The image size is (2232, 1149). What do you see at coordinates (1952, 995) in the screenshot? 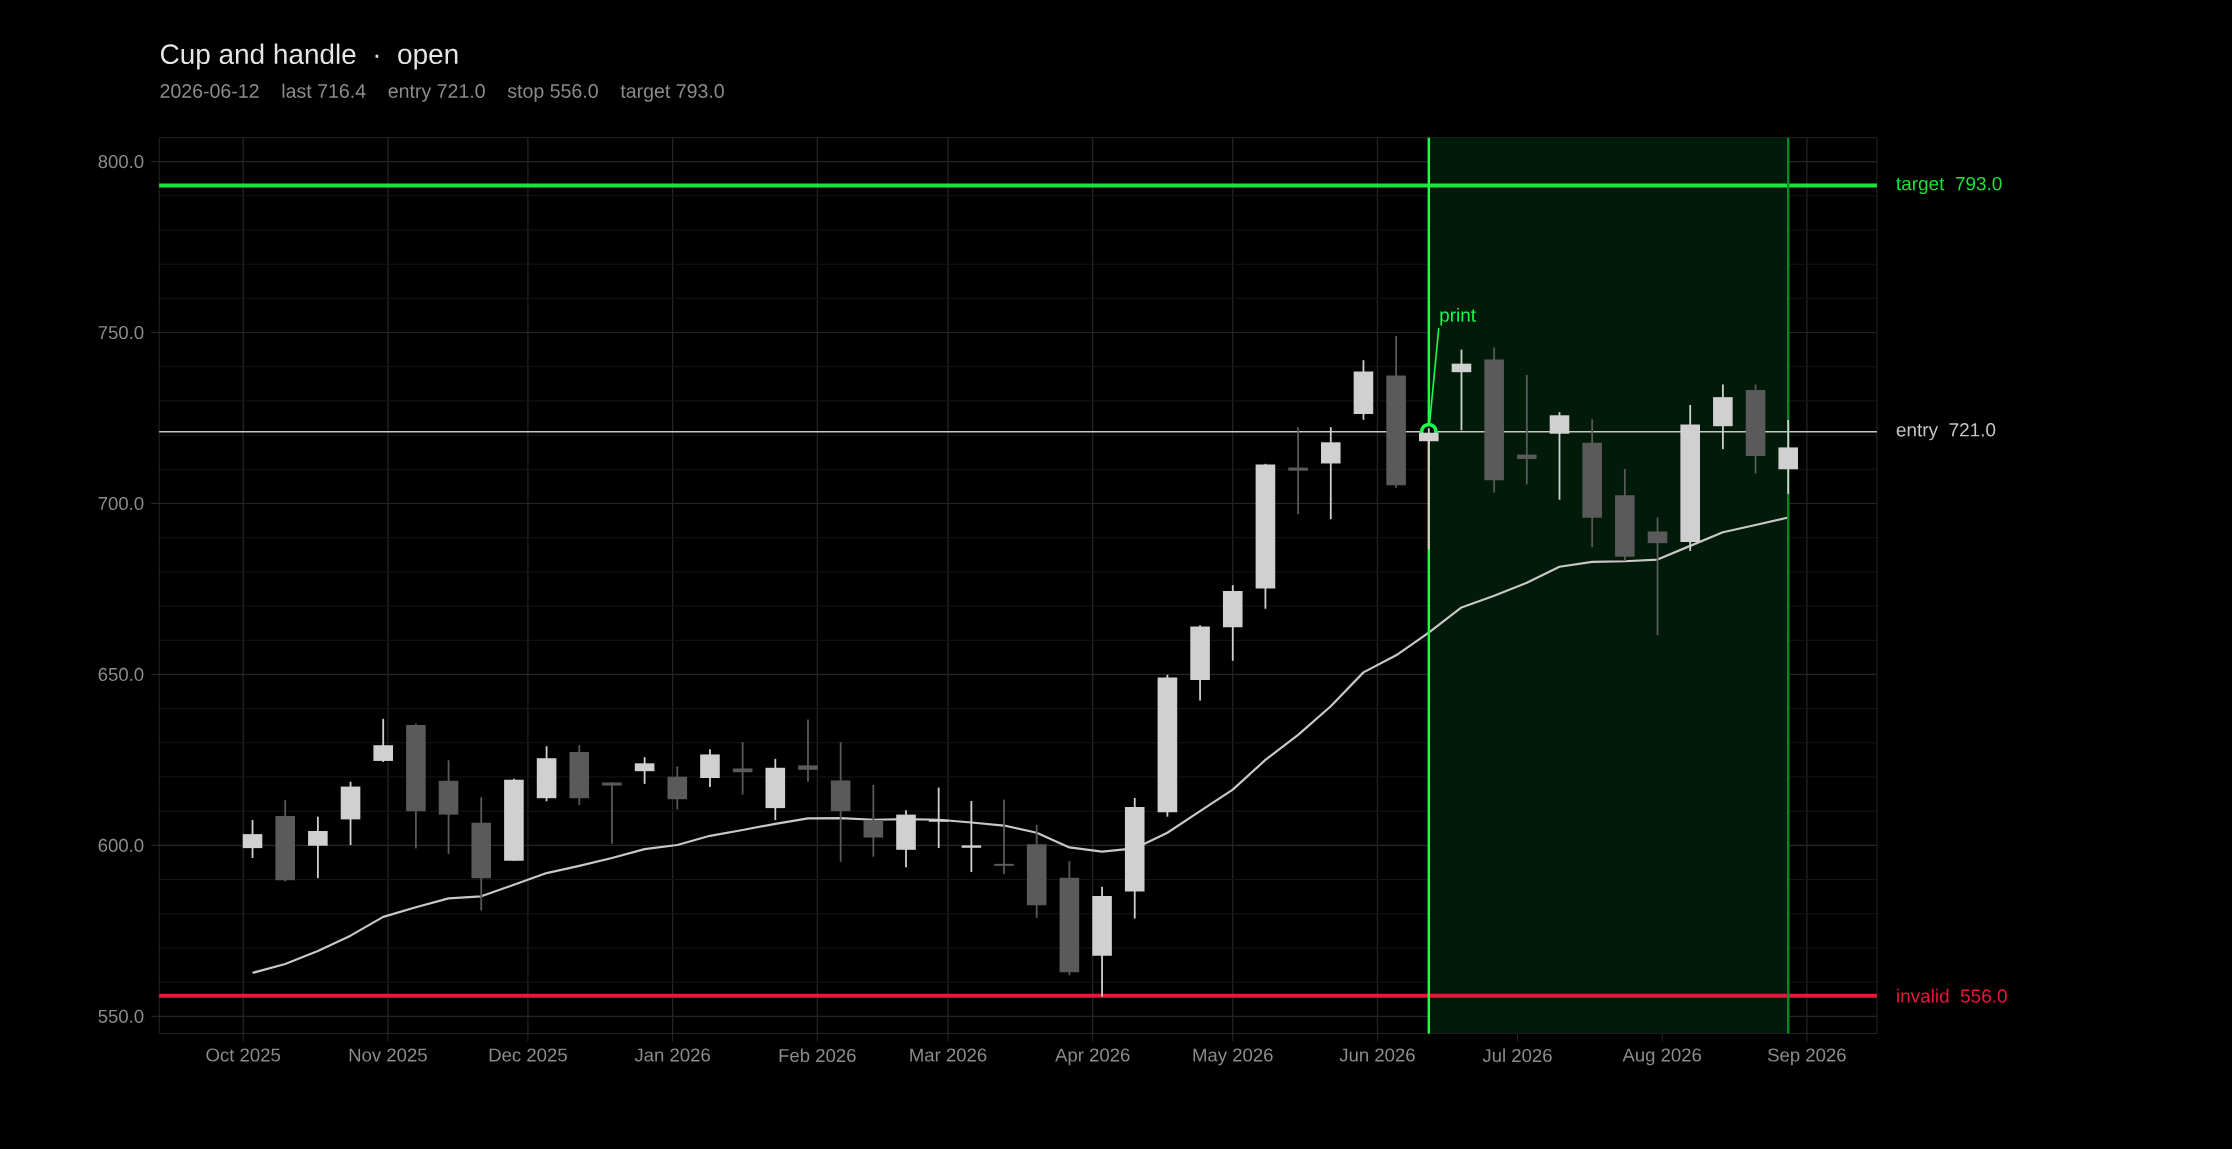
I see `ref-line-label: invalid 556.0` at bounding box center [1952, 995].